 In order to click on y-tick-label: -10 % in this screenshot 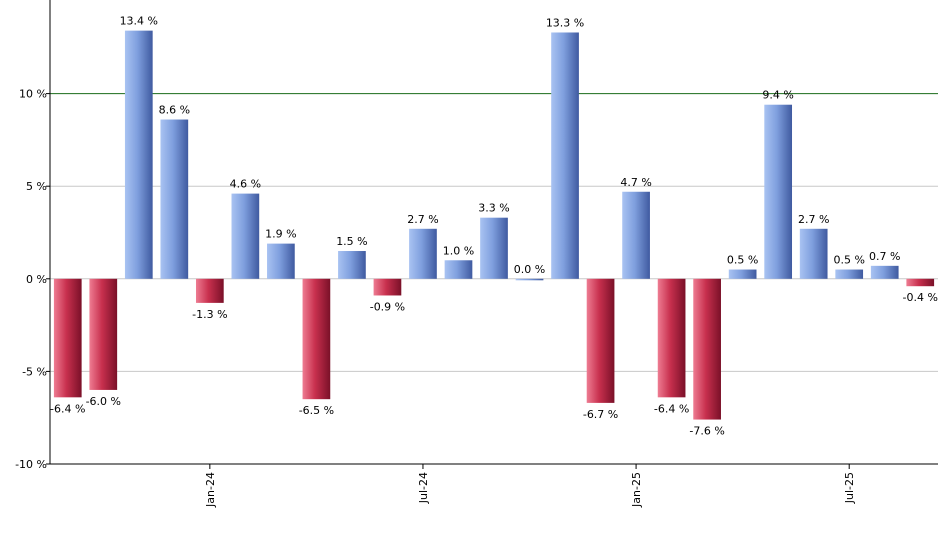, I will do `click(31, 464)`.